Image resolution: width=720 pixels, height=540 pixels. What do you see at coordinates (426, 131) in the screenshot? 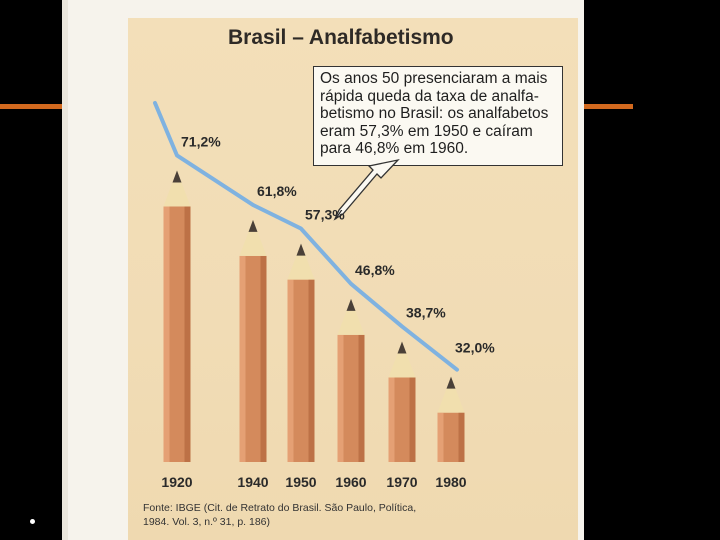
I see `annotation-line: eram 57,3% em 1950 e caíram` at bounding box center [426, 131].